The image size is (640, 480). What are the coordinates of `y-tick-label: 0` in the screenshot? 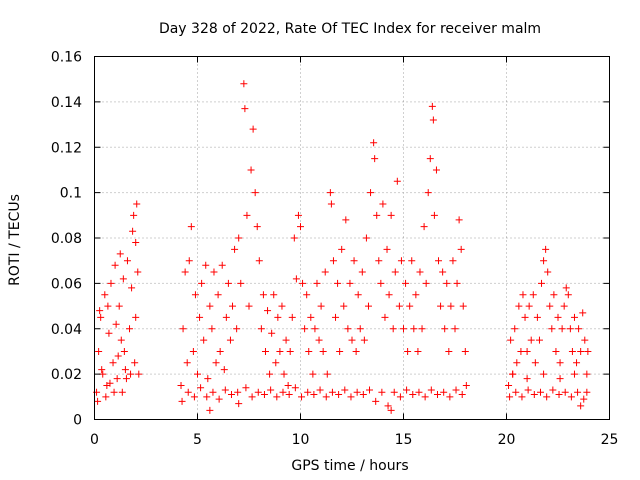 It's located at (77, 421).